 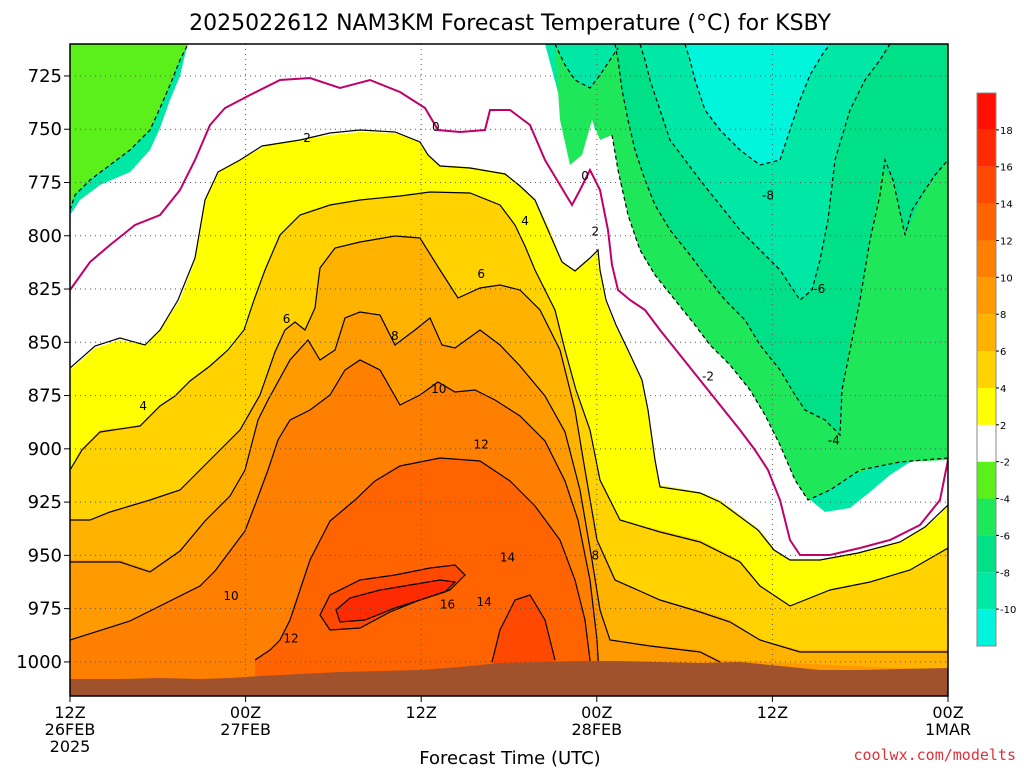 I want to click on y-tick-label: 725, so click(x=45, y=76).